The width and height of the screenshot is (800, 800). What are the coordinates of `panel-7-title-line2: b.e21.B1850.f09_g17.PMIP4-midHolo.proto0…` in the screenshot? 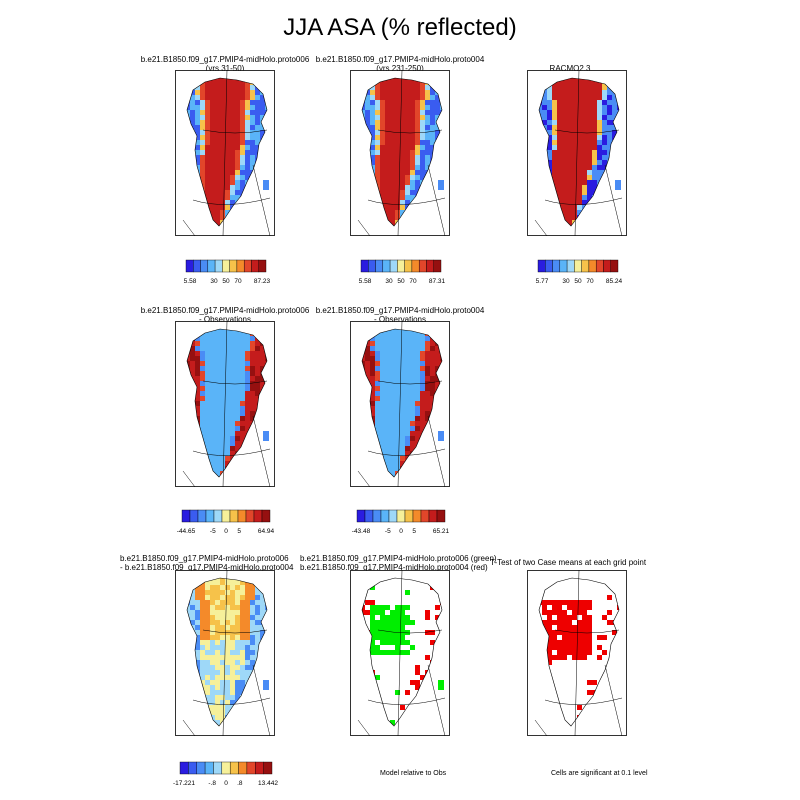 It's located at (394, 567).